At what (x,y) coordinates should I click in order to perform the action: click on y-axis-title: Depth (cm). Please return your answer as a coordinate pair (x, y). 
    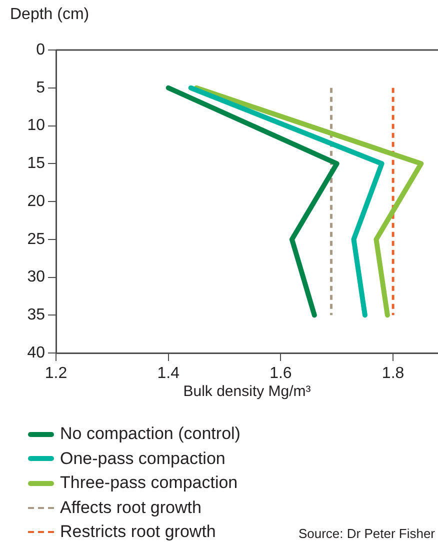
    Looking at the image, I should click on (50, 15).